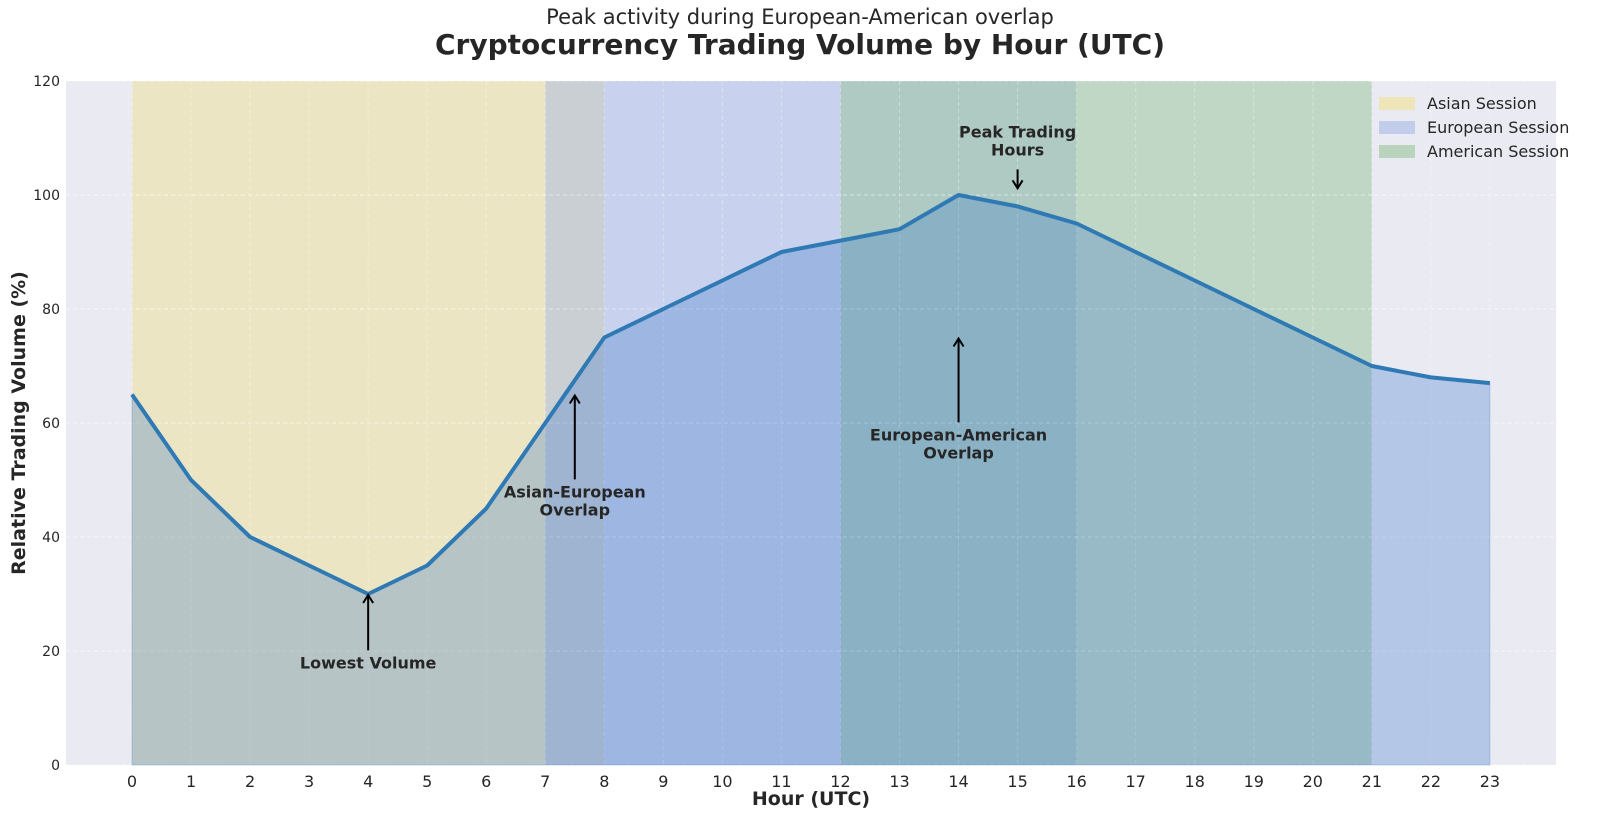  What do you see at coordinates (51, 652) in the screenshot?
I see `y-tick-label: 20` at bounding box center [51, 652].